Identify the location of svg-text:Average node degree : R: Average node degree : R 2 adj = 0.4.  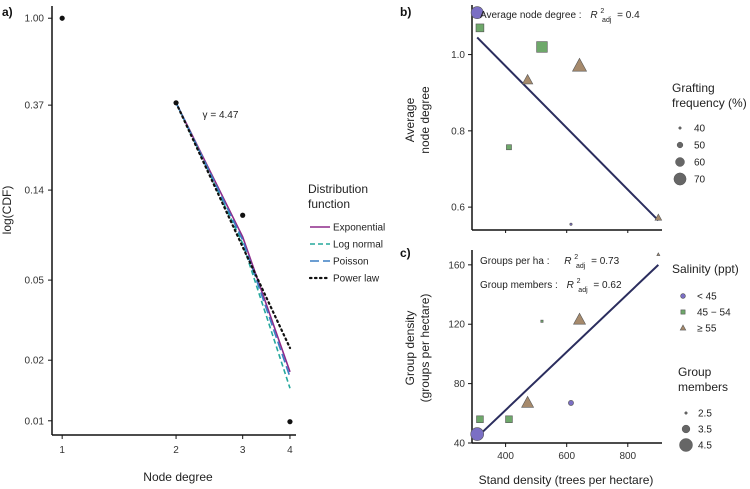
(560, 15).